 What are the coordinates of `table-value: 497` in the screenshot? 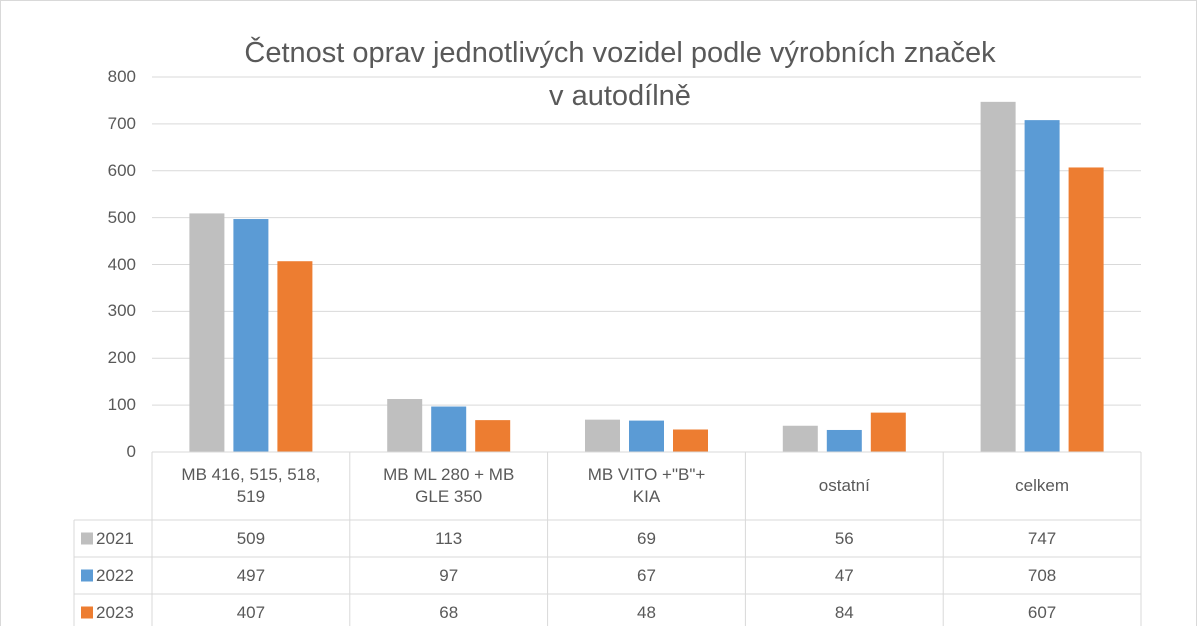 It's located at (251, 575).